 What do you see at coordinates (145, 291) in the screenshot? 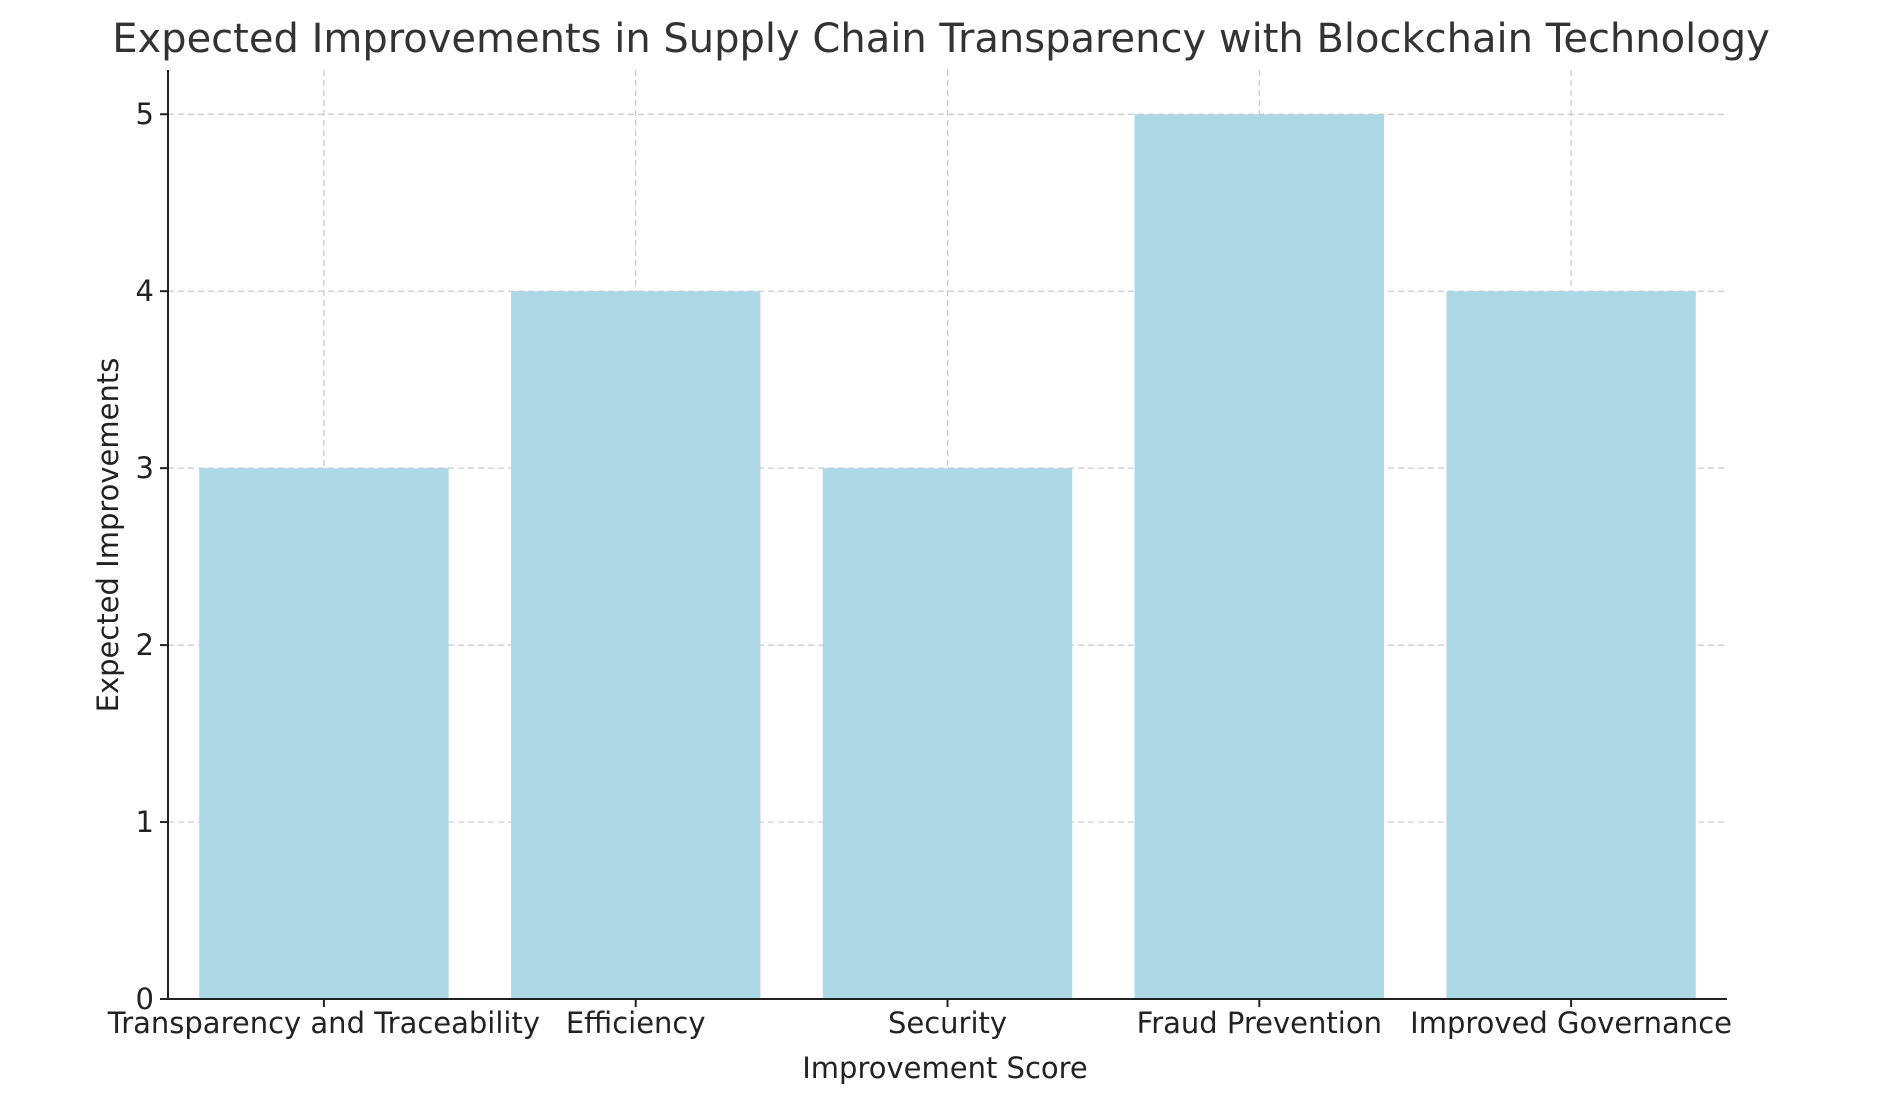
I see `y-tick-label: 4` at bounding box center [145, 291].